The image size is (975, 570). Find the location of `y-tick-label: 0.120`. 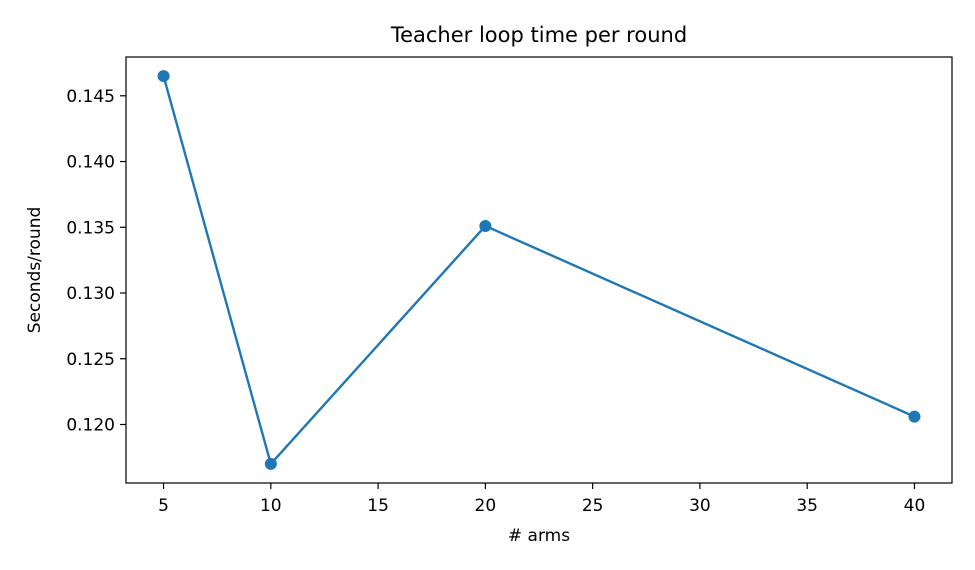

y-tick-label: 0.120 is located at coordinates (90, 425).